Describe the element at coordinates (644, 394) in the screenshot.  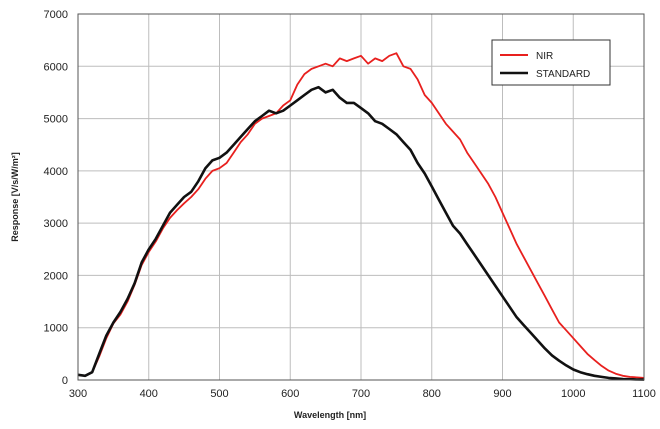
I see `x-tick-label: 1100` at that location.